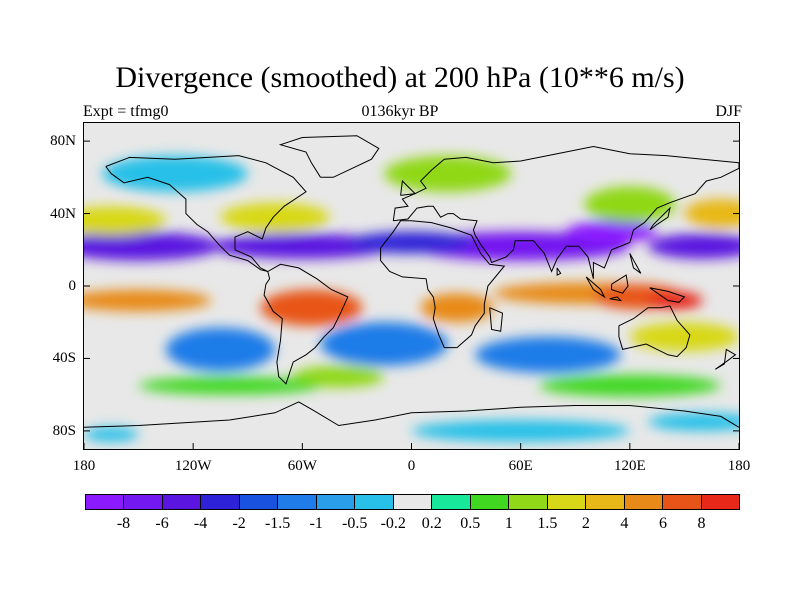 Image resolution: width=800 pixels, height=600 pixels. I want to click on lat-tick-label: 40S, so click(64, 358).